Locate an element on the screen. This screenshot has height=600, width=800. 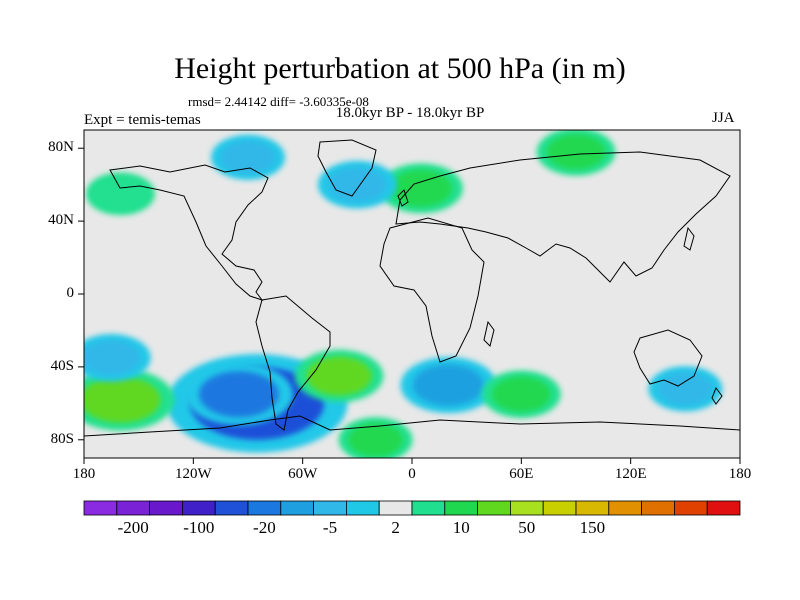
x-tick-label: 120E is located at coordinates (630, 474).